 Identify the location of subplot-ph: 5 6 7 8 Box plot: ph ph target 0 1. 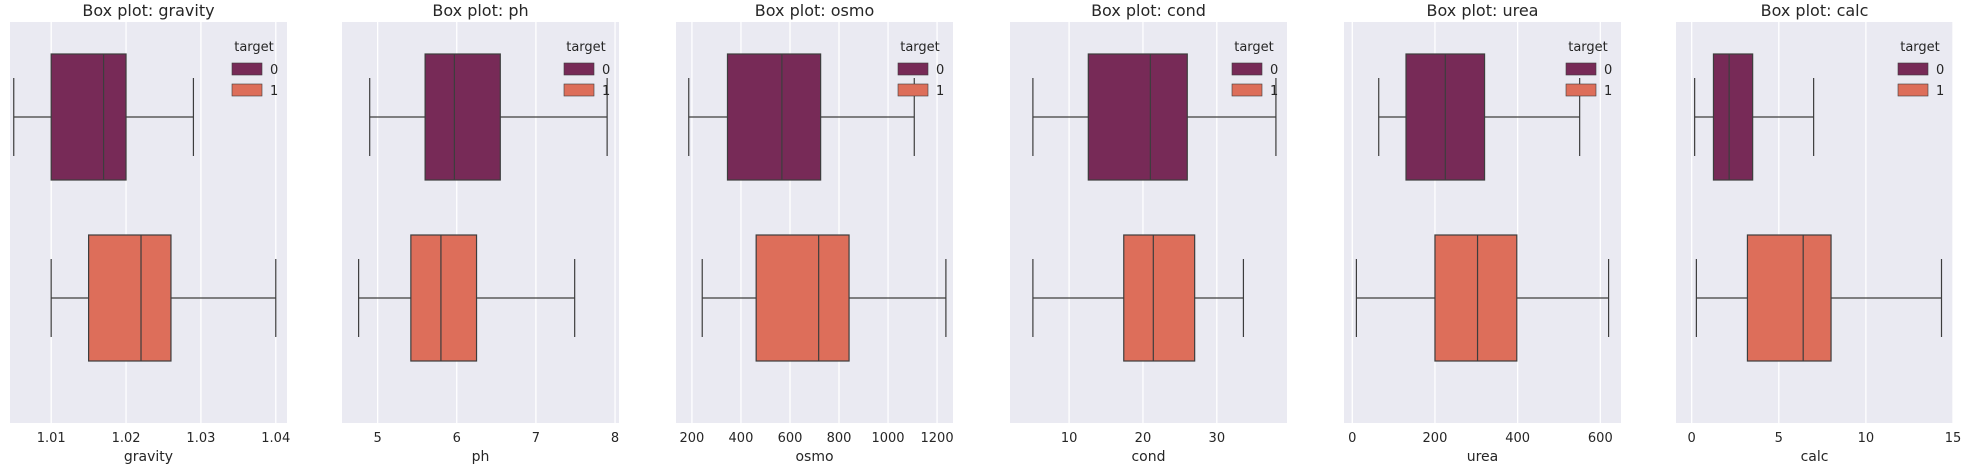
(480, 233).